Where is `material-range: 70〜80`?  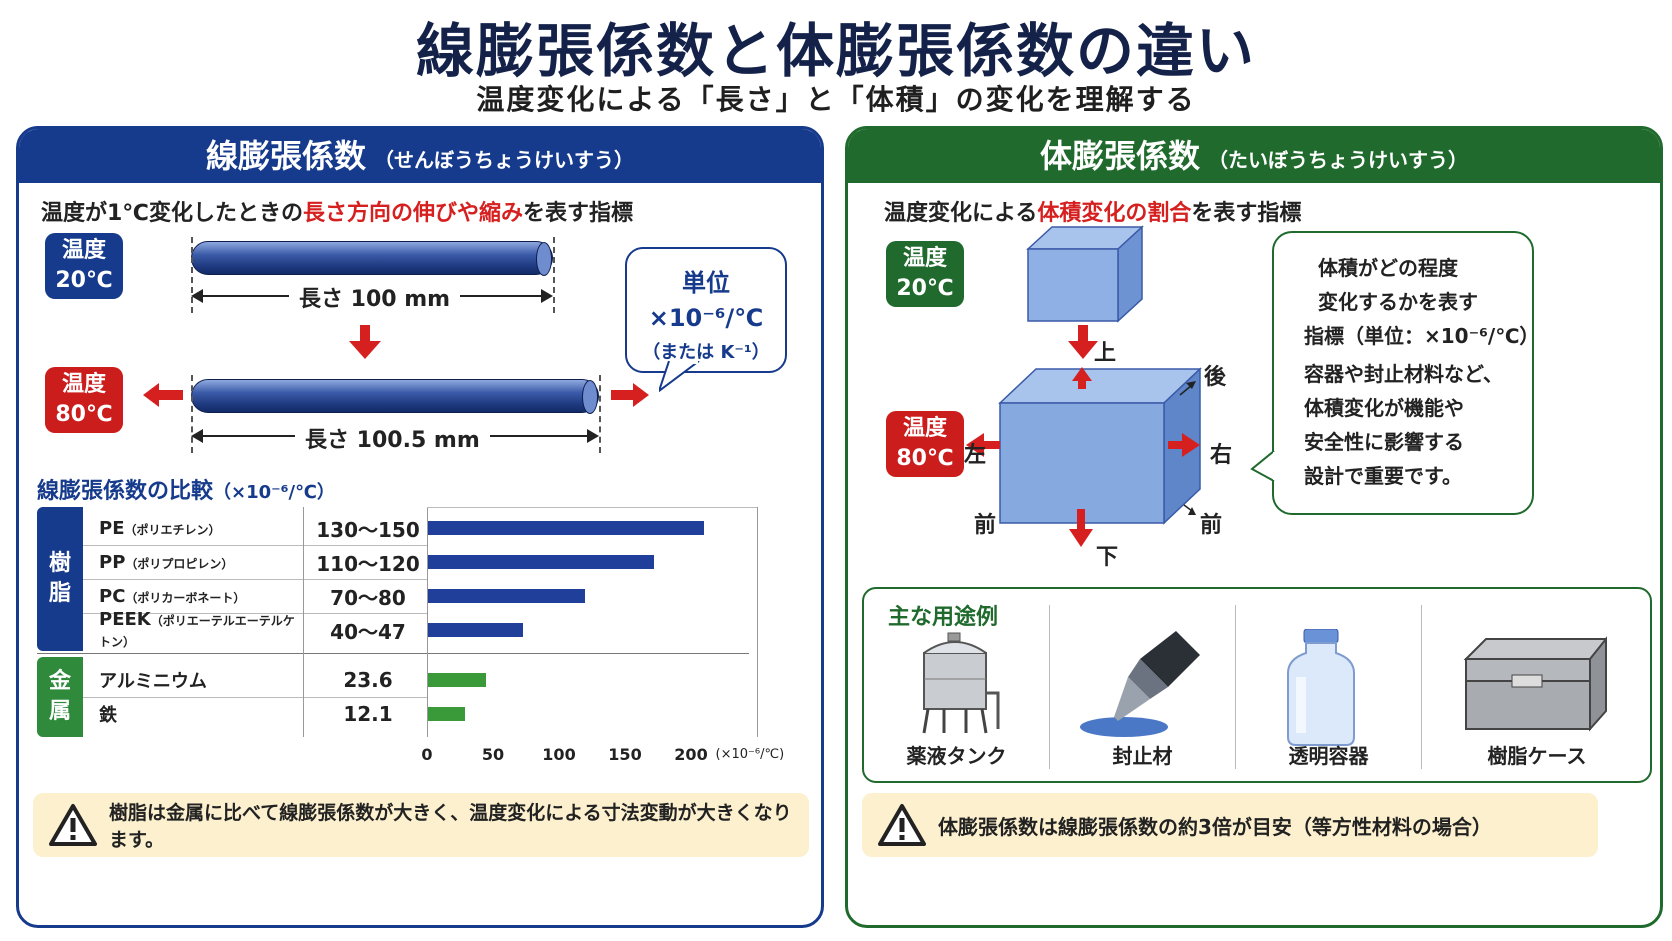
material-range: 70〜80 is located at coordinates (368, 597).